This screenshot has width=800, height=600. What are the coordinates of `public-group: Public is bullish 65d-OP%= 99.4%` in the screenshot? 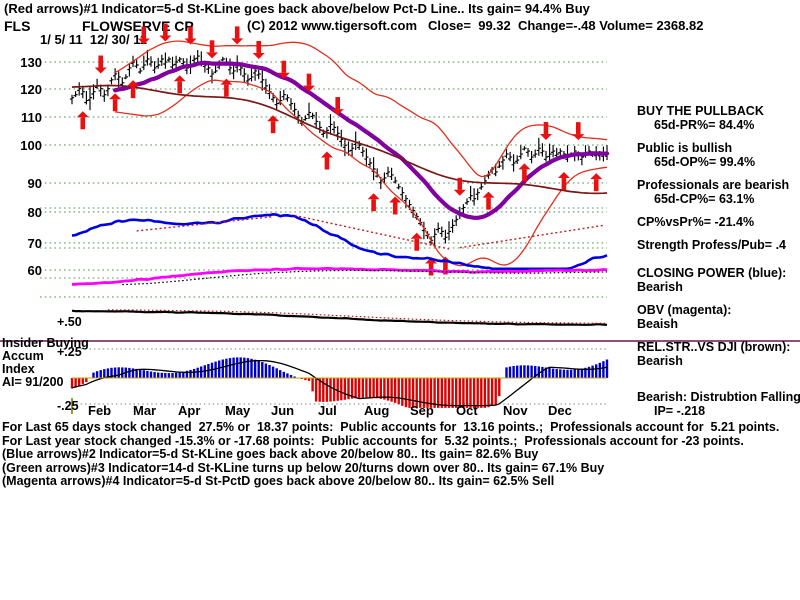 It's located at (718, 155).